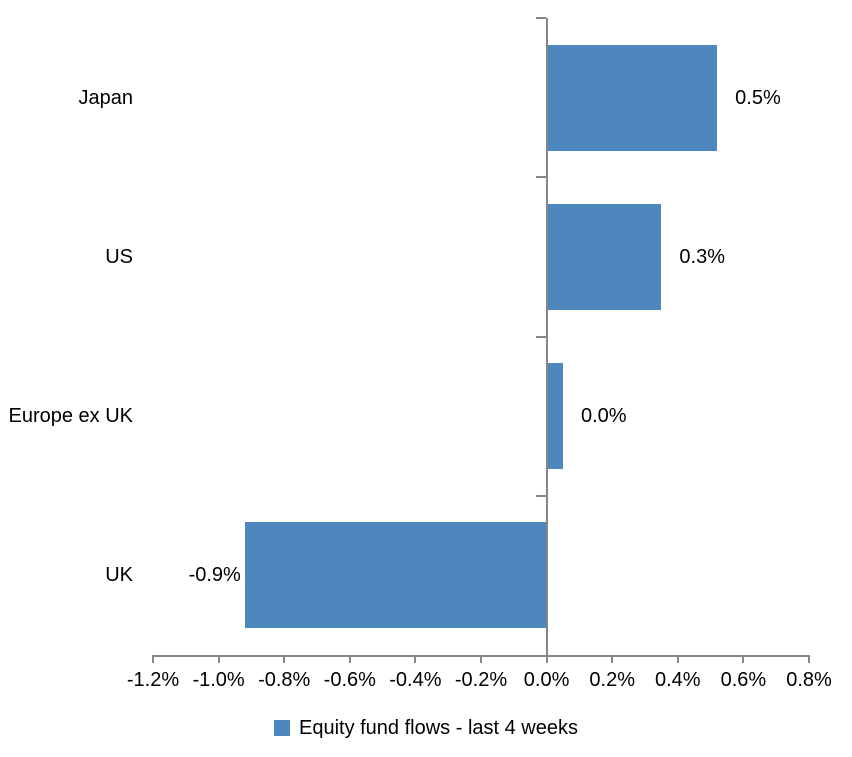 The height and width of the screenshot is (757, 852). Describe the element at coordinates (119, 256) in the screenshot. I see `category-label: US` at that location.